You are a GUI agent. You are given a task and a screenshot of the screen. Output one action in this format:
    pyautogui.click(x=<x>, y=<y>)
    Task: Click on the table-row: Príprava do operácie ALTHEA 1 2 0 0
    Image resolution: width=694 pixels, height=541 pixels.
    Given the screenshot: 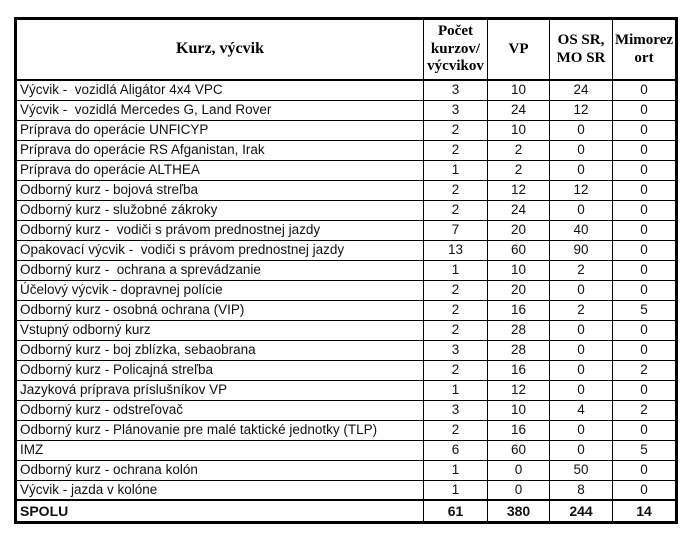 What is the action you would take?
    pyautogui.click(x=346, y=170)
    